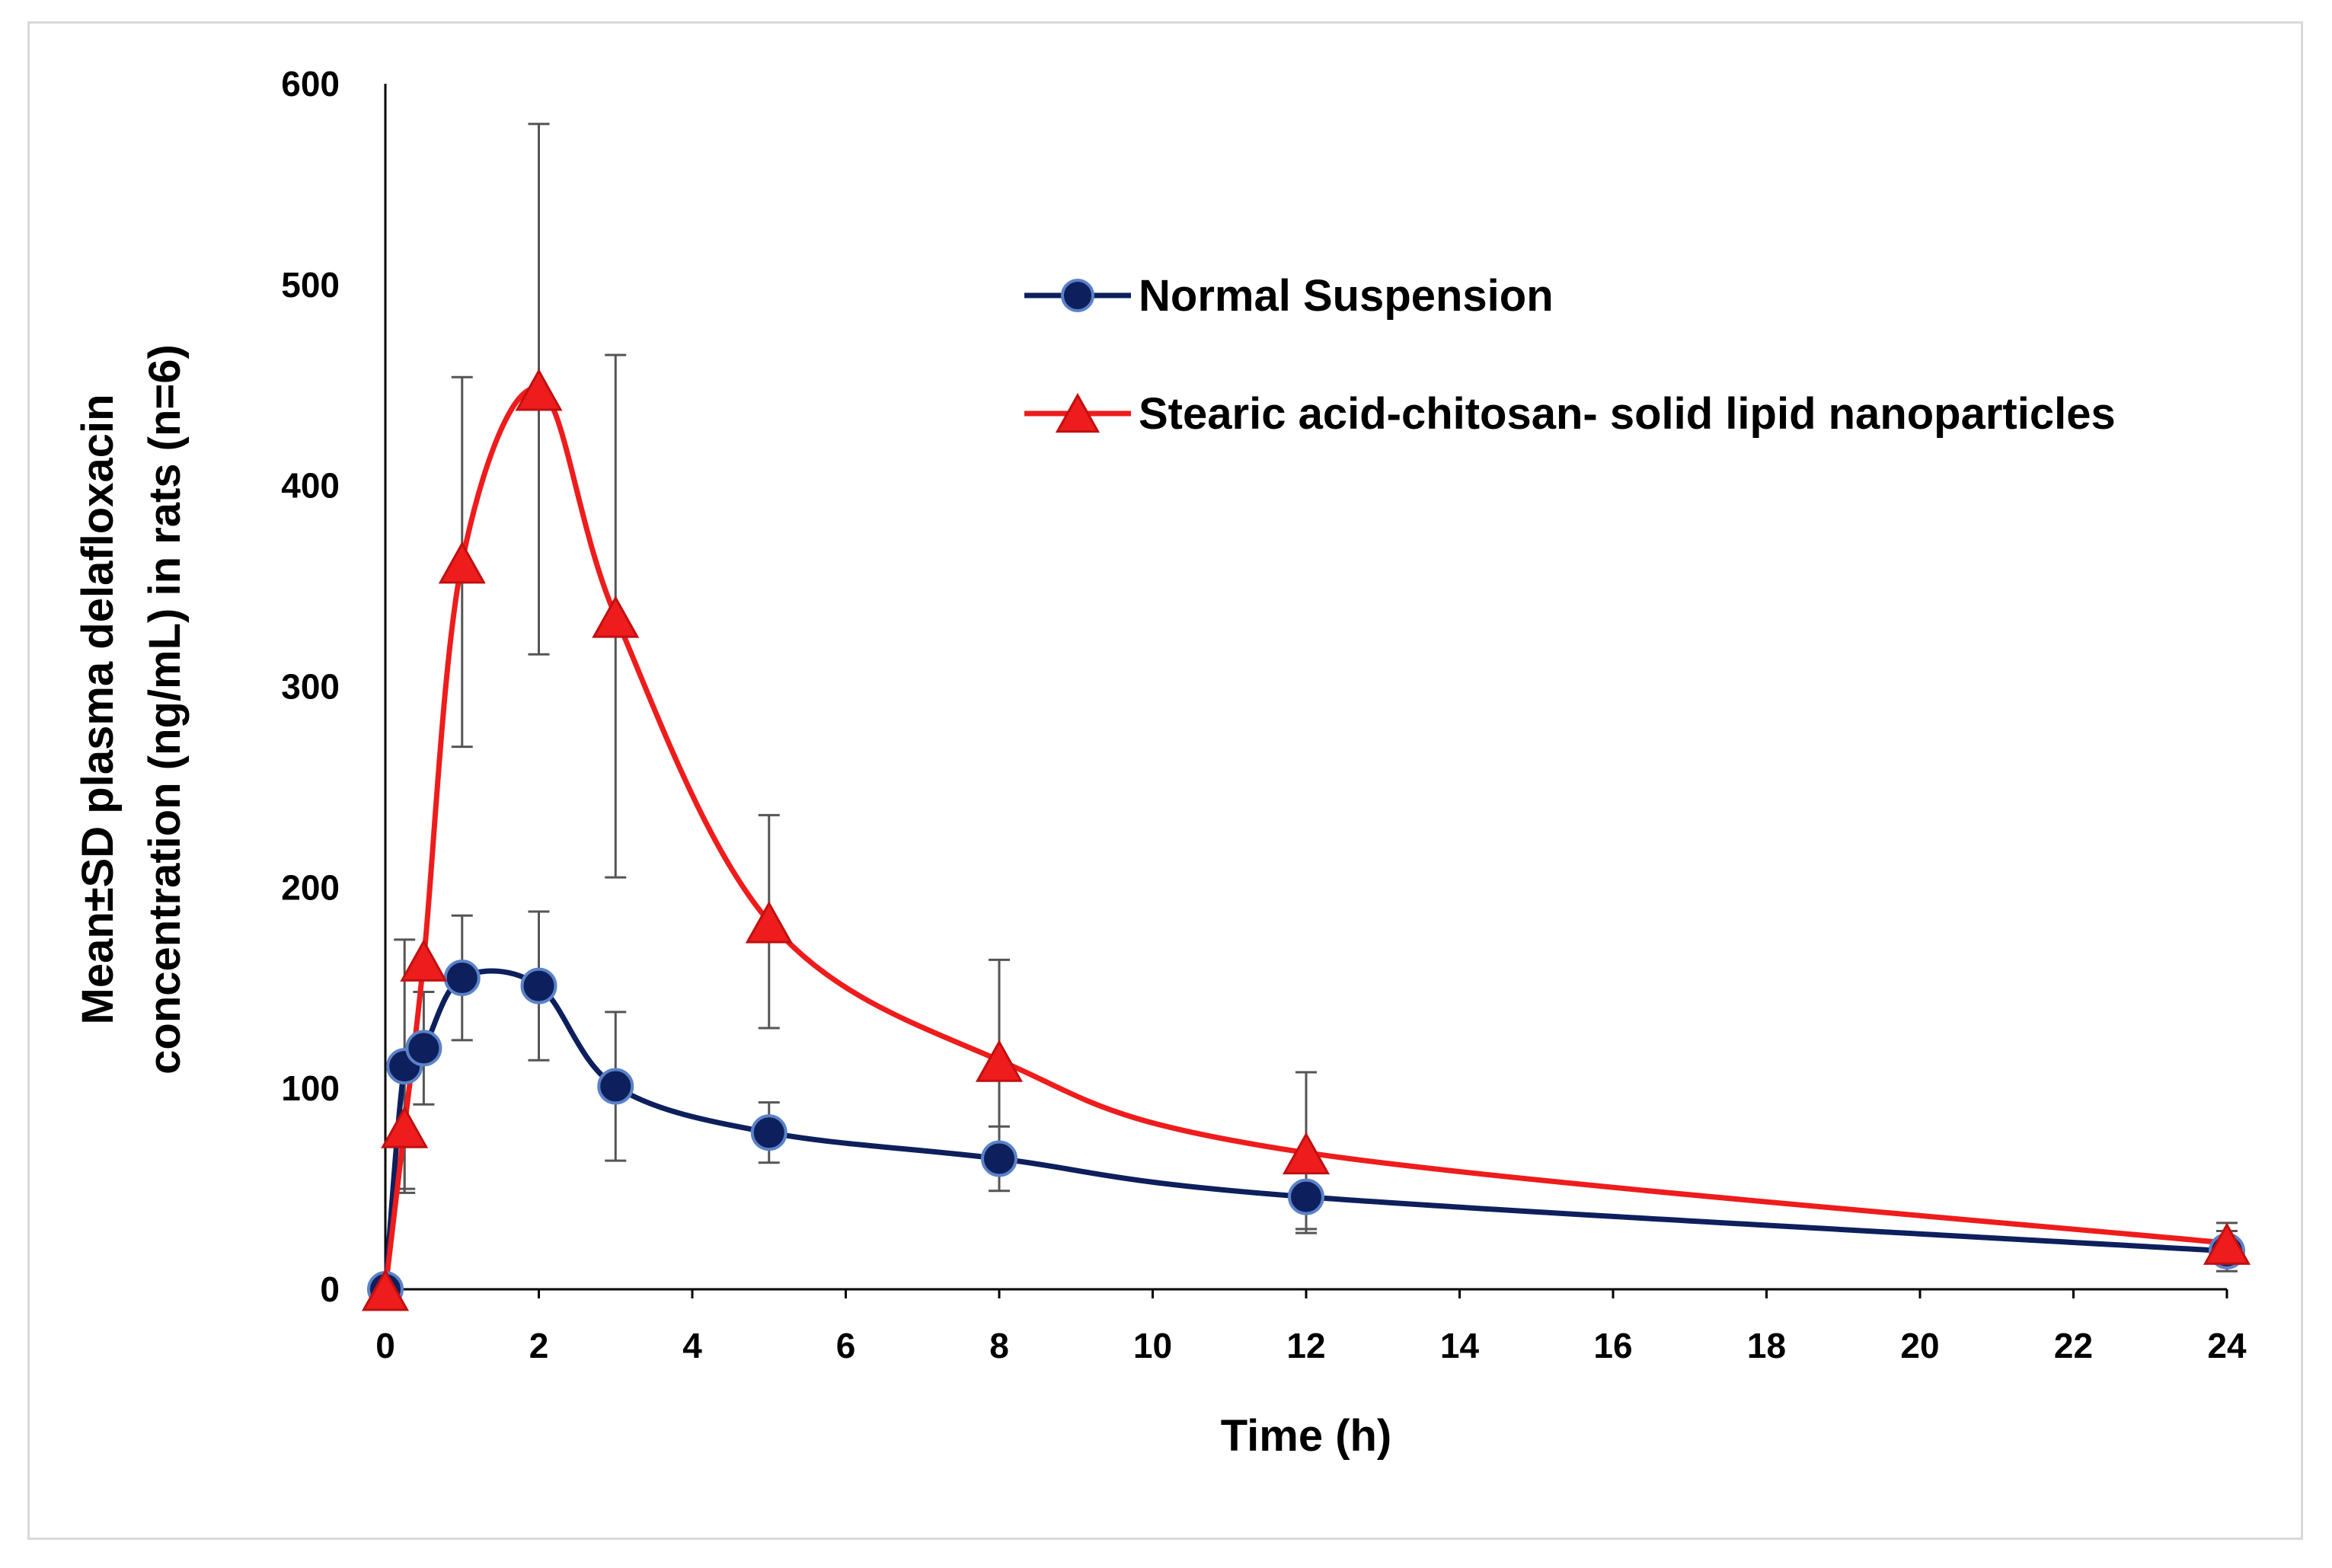 This screenshot has height=1568, width=2332. I want to click on x-tick-label: 14, so click(1460, 1346).